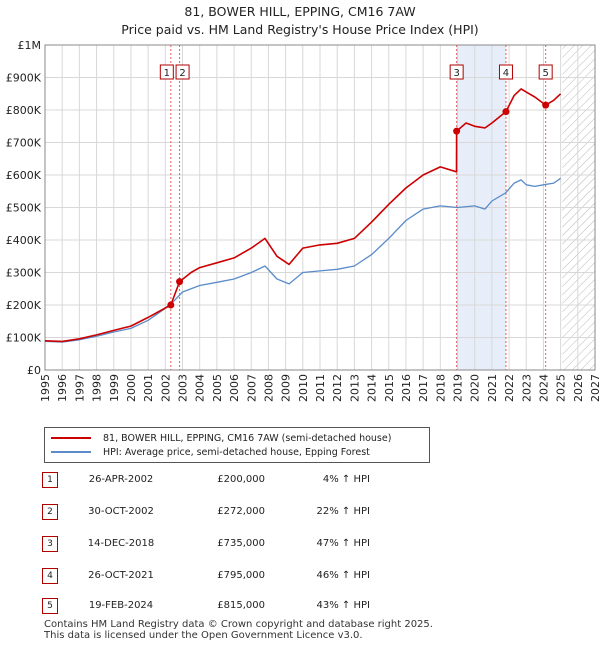 This screenshot has width=600, height=650. What do you see at coordinates (578, 388) in the screenshot?
I see `x-tick-label: 2026` at bounding box center [578, 388].